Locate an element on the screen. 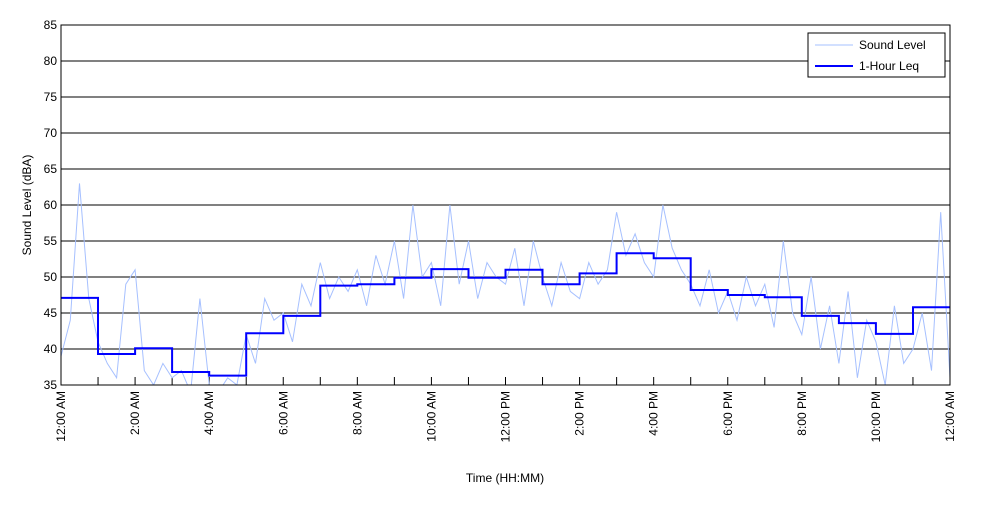 The width and height of the screenshot is (1000, 505). legend: Sound Level 1-Hour Leq is located at coordinates (876, 55).